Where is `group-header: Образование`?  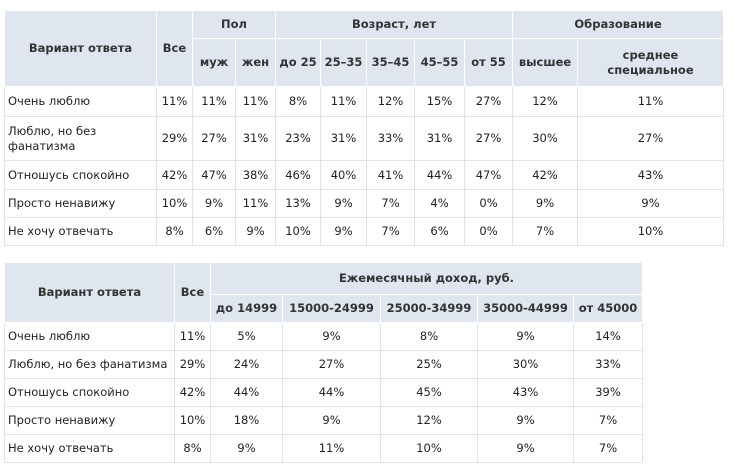
group-header: Образование is located at coordinates (618, 24).